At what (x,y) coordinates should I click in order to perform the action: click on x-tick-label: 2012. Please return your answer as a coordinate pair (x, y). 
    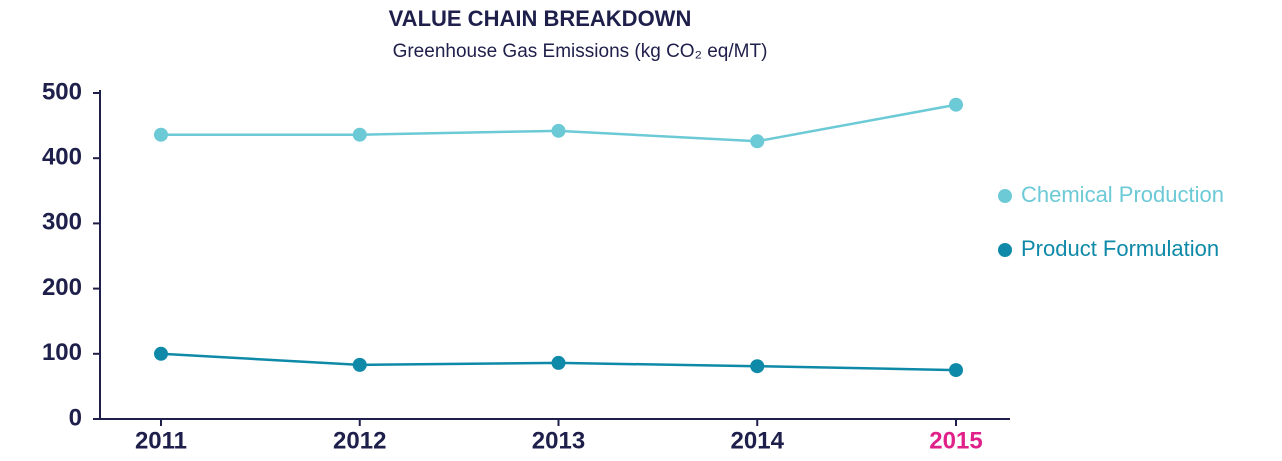
    Looking at the image, I should click on (359, 440).